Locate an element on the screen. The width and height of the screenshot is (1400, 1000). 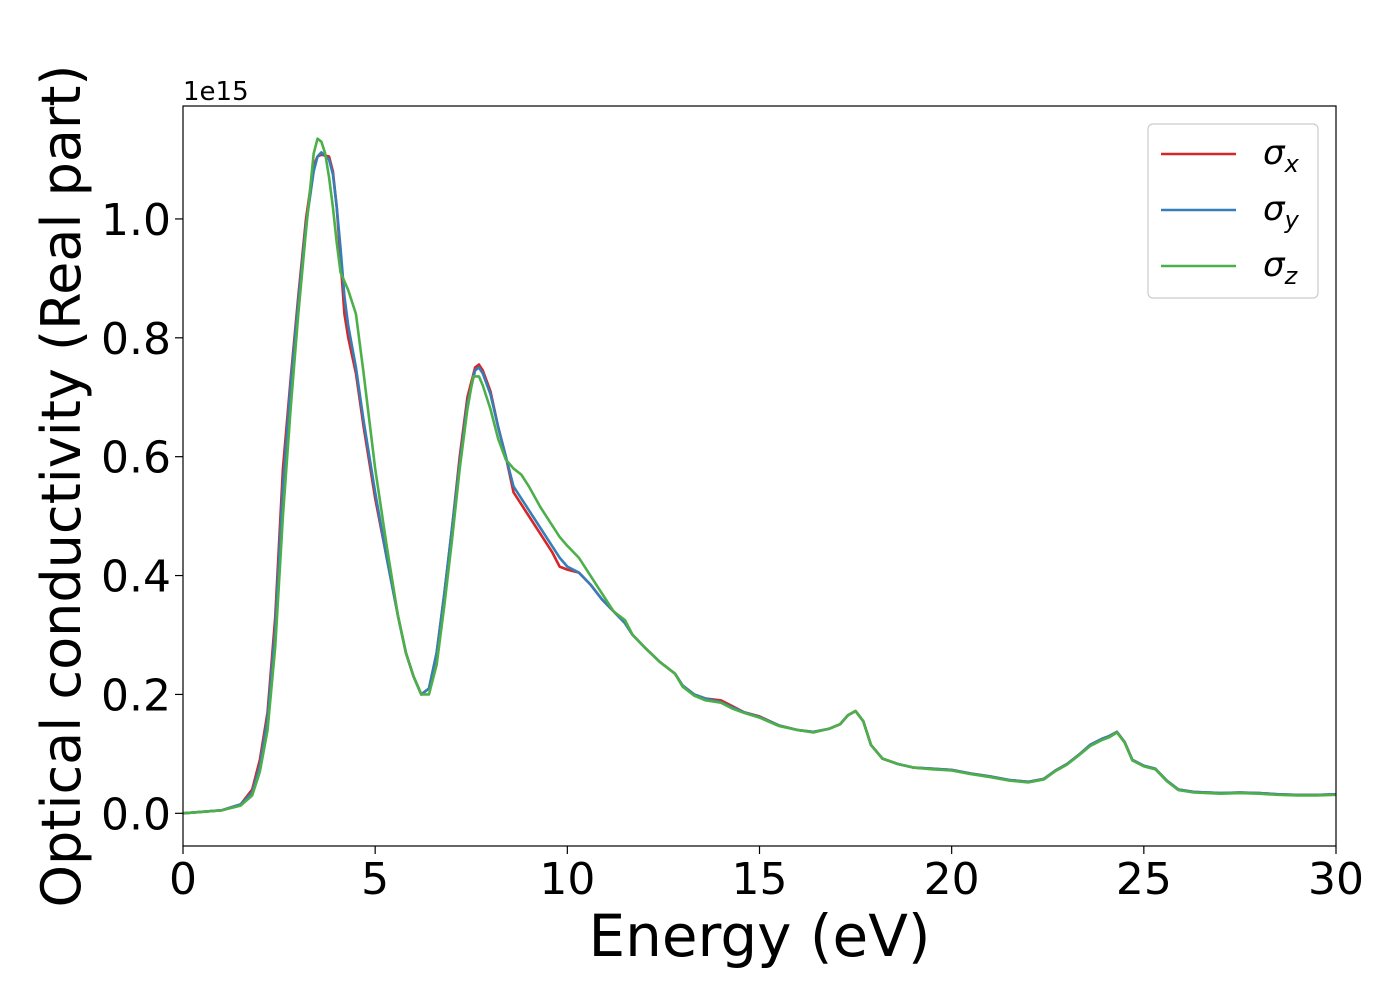
x-tick-label: 10 is located at coordinates (567, 879).